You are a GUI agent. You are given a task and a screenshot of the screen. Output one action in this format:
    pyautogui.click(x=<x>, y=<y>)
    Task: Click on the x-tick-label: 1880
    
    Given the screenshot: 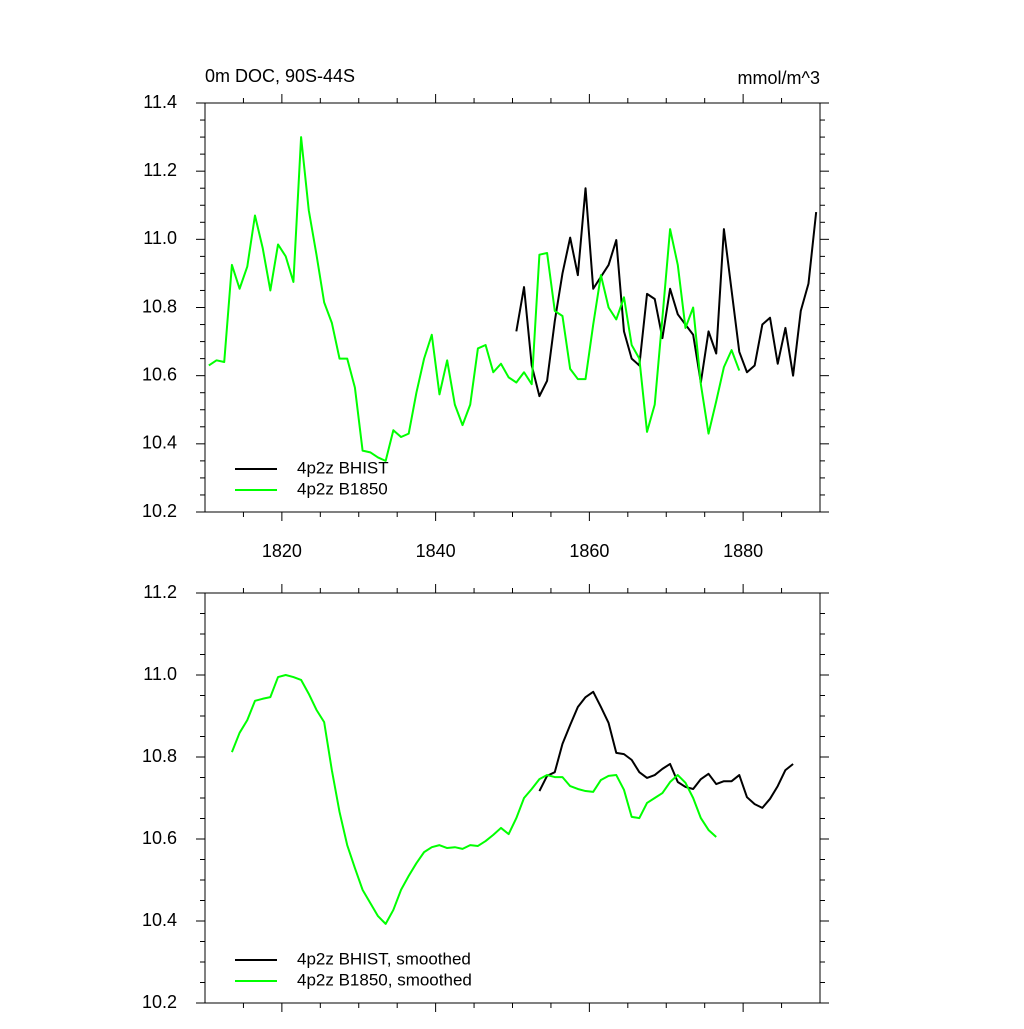 What is the action you would take?
    pyautogui.click(x=743, y=551)
    